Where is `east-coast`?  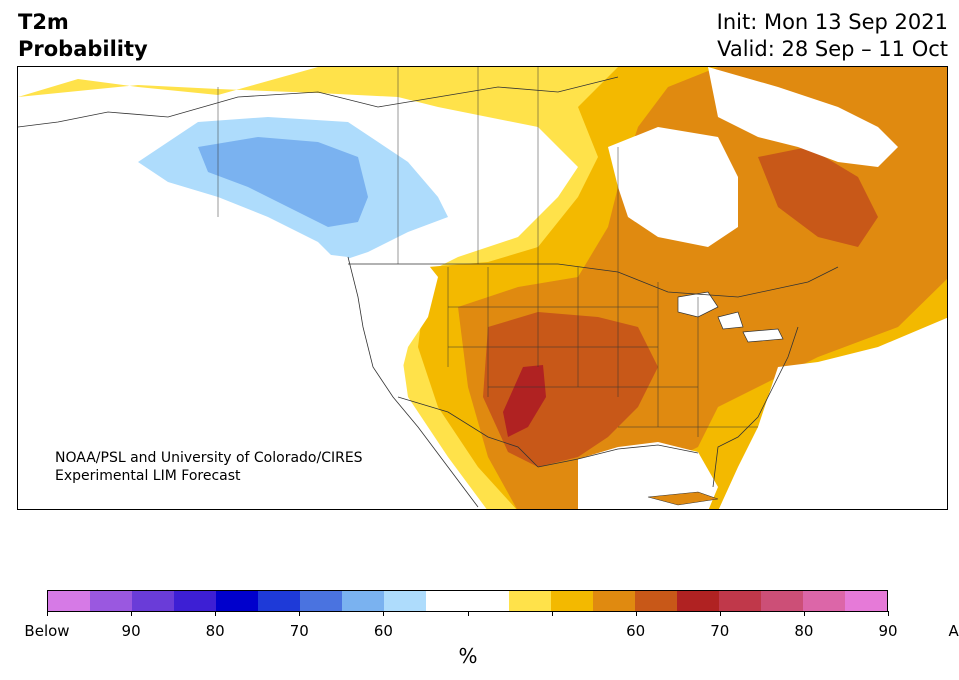 east-coast is located at coordinates (755, 407).